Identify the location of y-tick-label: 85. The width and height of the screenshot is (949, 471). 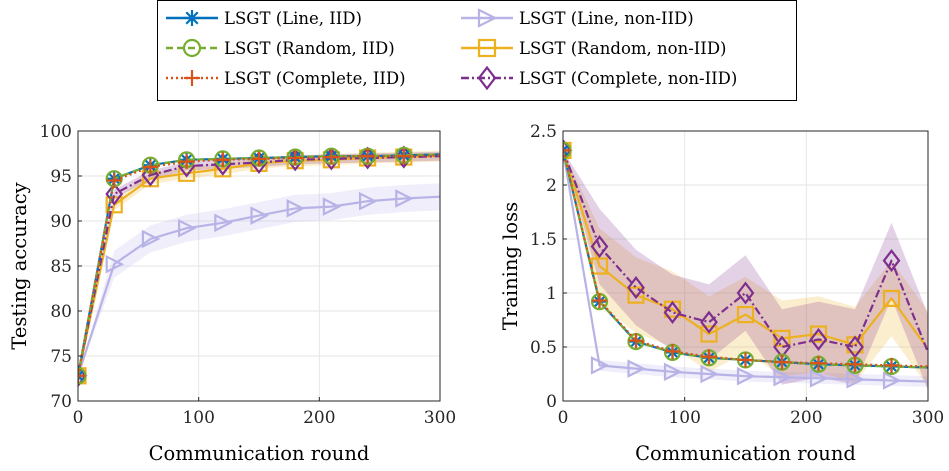
(61, 267).